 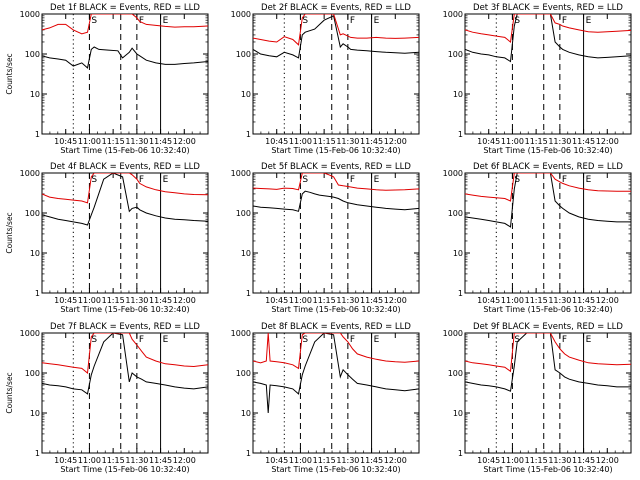 I want to click on y-axis-label: Counts/sec, so click(x=9, y=73).